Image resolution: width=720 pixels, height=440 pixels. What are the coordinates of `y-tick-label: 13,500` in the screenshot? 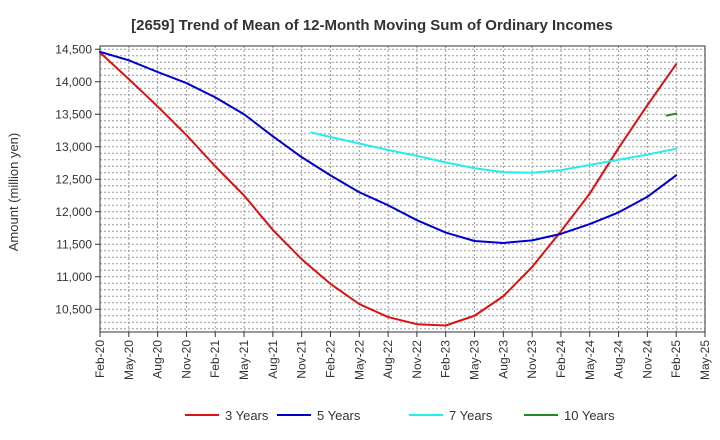 It's located at (73, 114).